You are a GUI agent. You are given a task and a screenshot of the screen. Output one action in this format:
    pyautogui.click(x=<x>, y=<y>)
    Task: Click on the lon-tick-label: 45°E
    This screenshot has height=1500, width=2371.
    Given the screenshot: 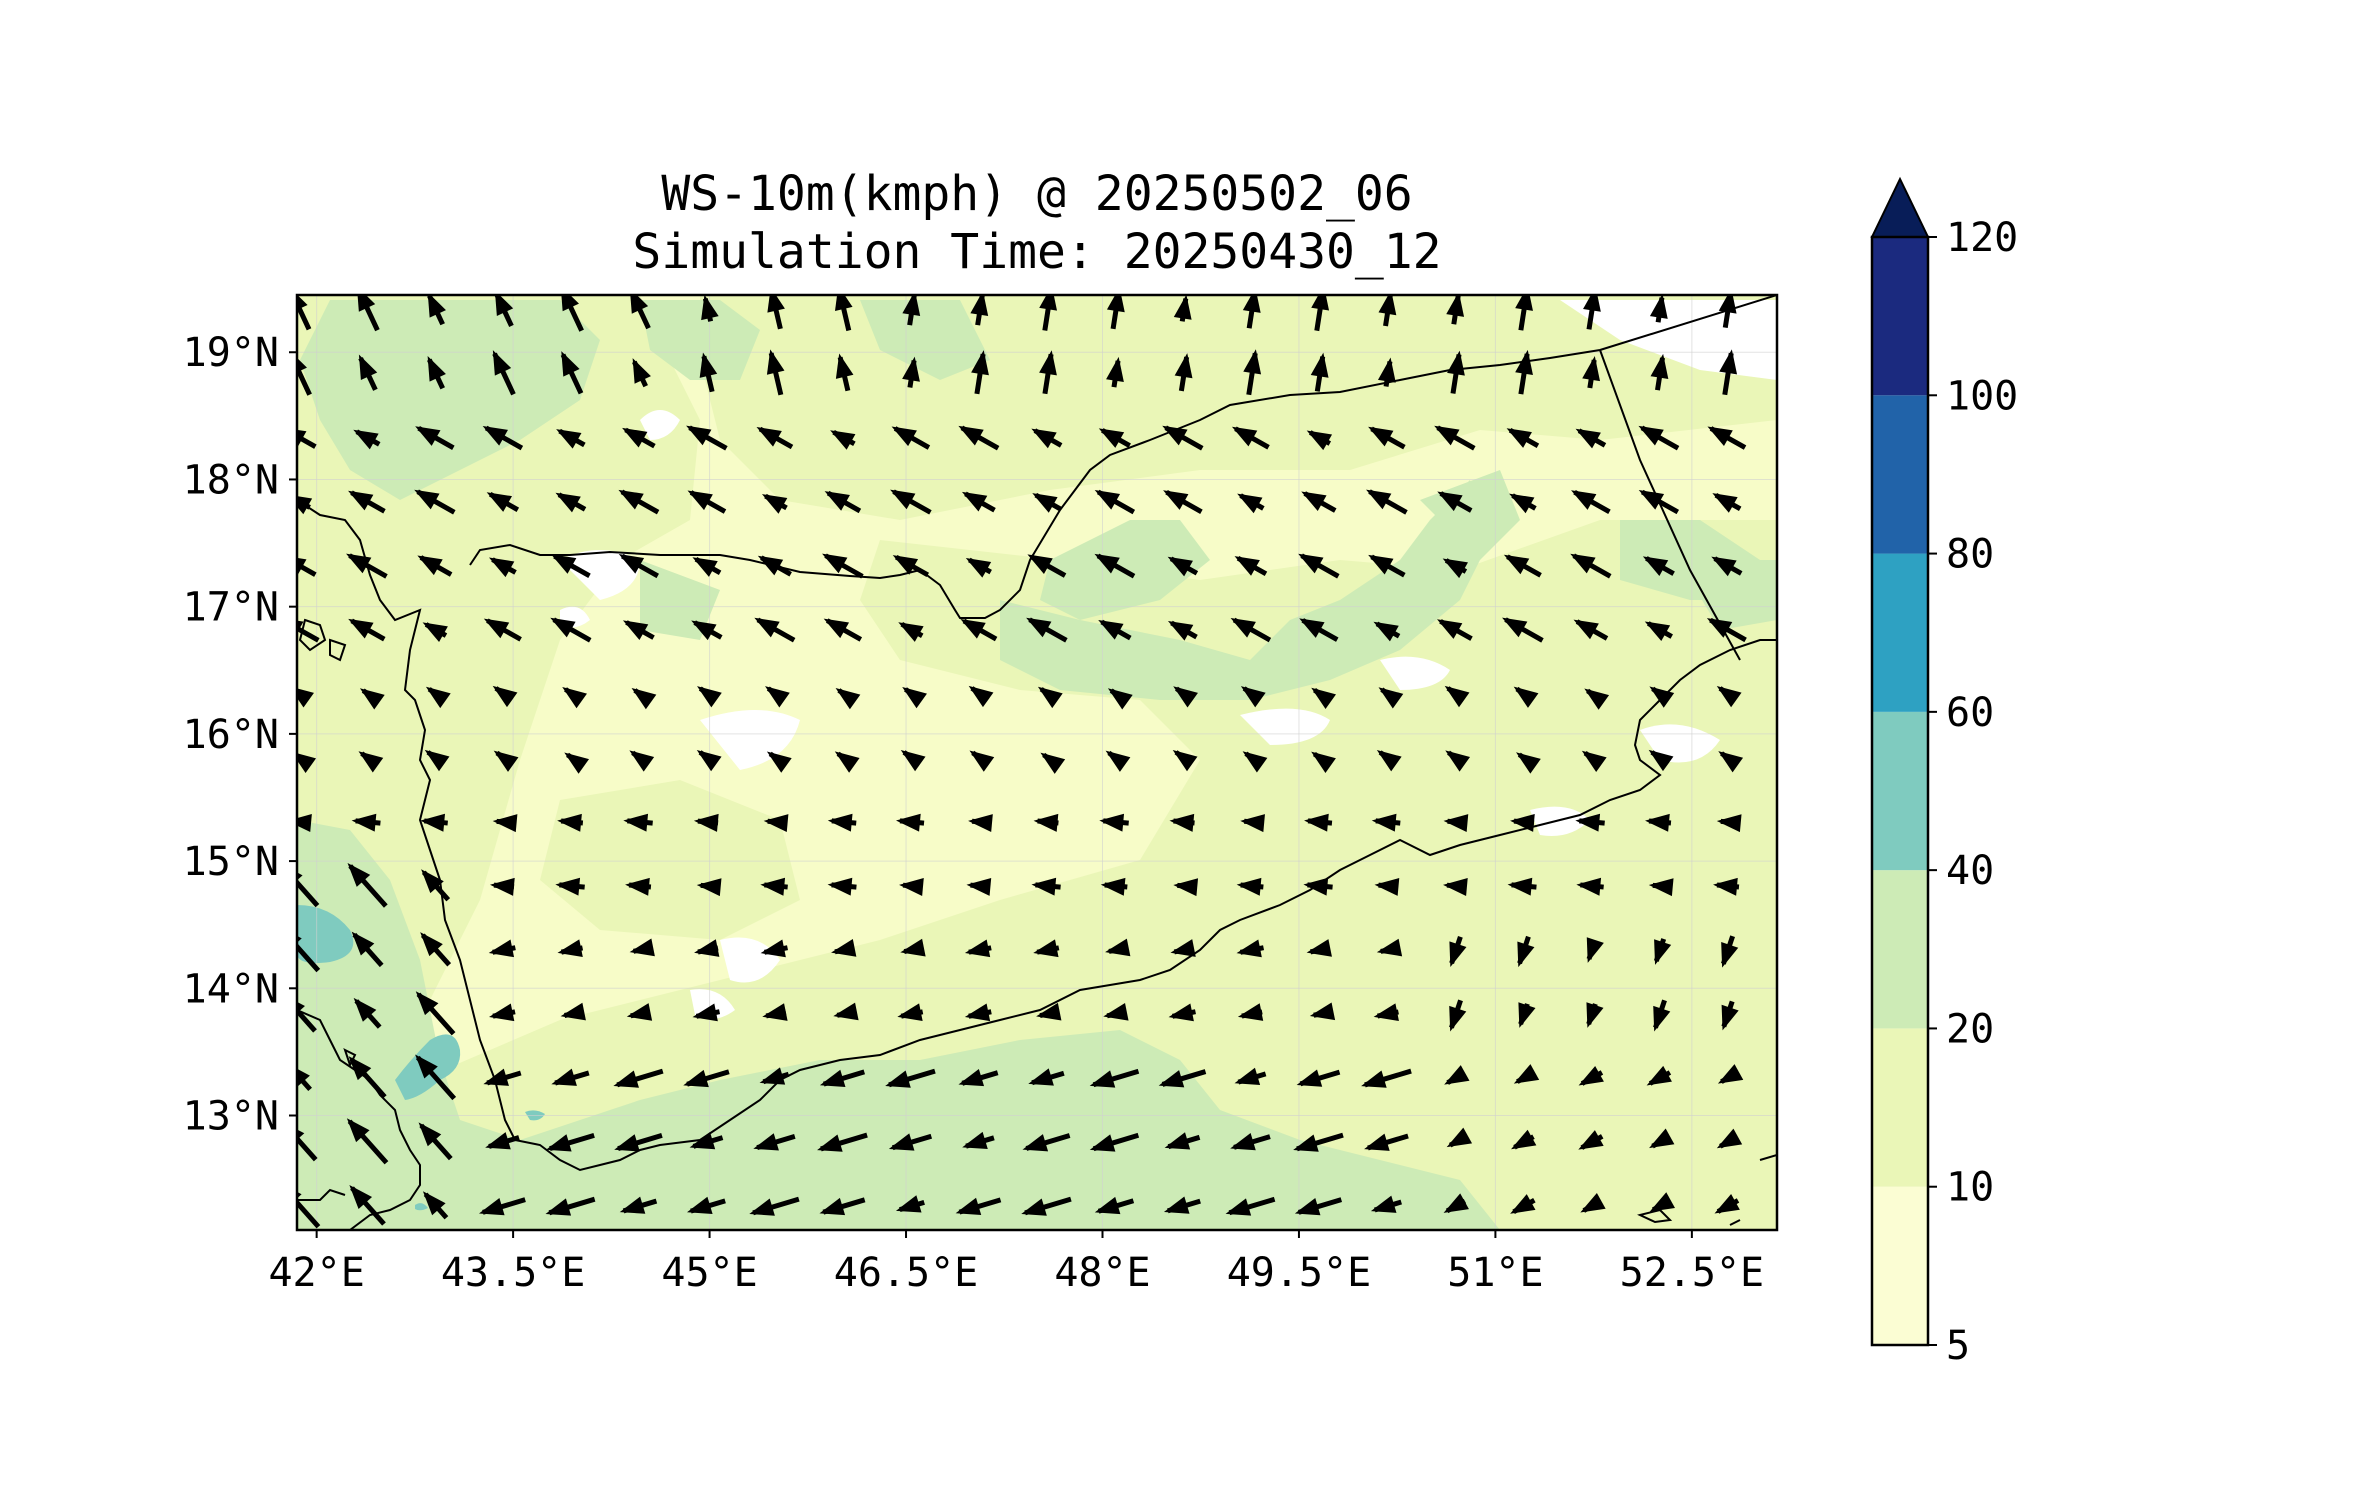 What is the action you would take?
    pyautogui.click(x=709, y=1273)
    